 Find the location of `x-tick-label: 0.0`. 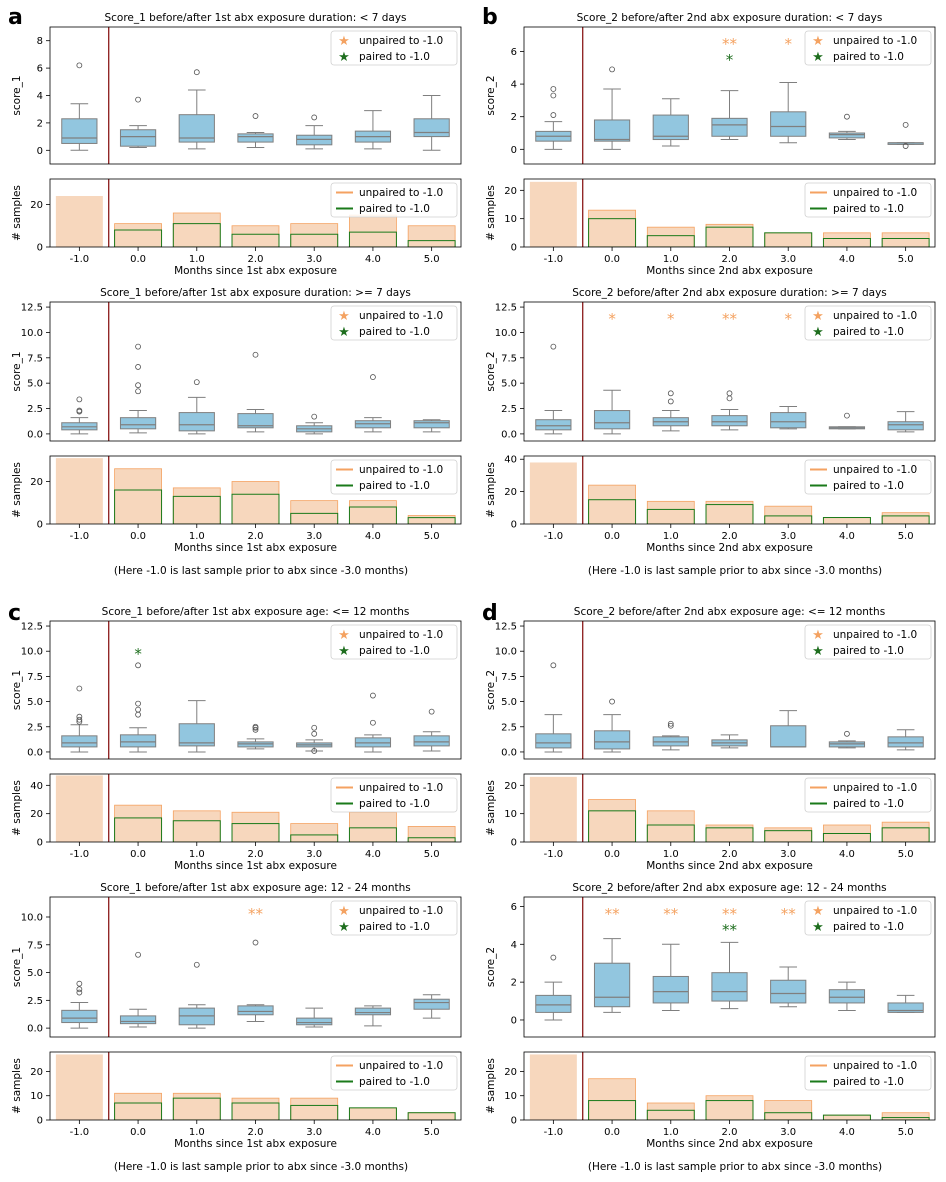

x-tick-label: 0.0 is located at coordinates (612, 854).